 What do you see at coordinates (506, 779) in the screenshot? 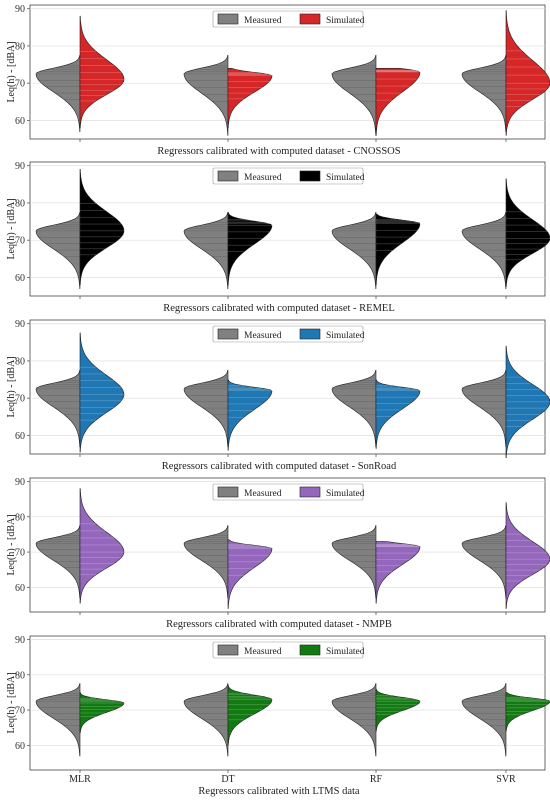
I see `x-tick-label: SVR` at bounding box center [506, 779].